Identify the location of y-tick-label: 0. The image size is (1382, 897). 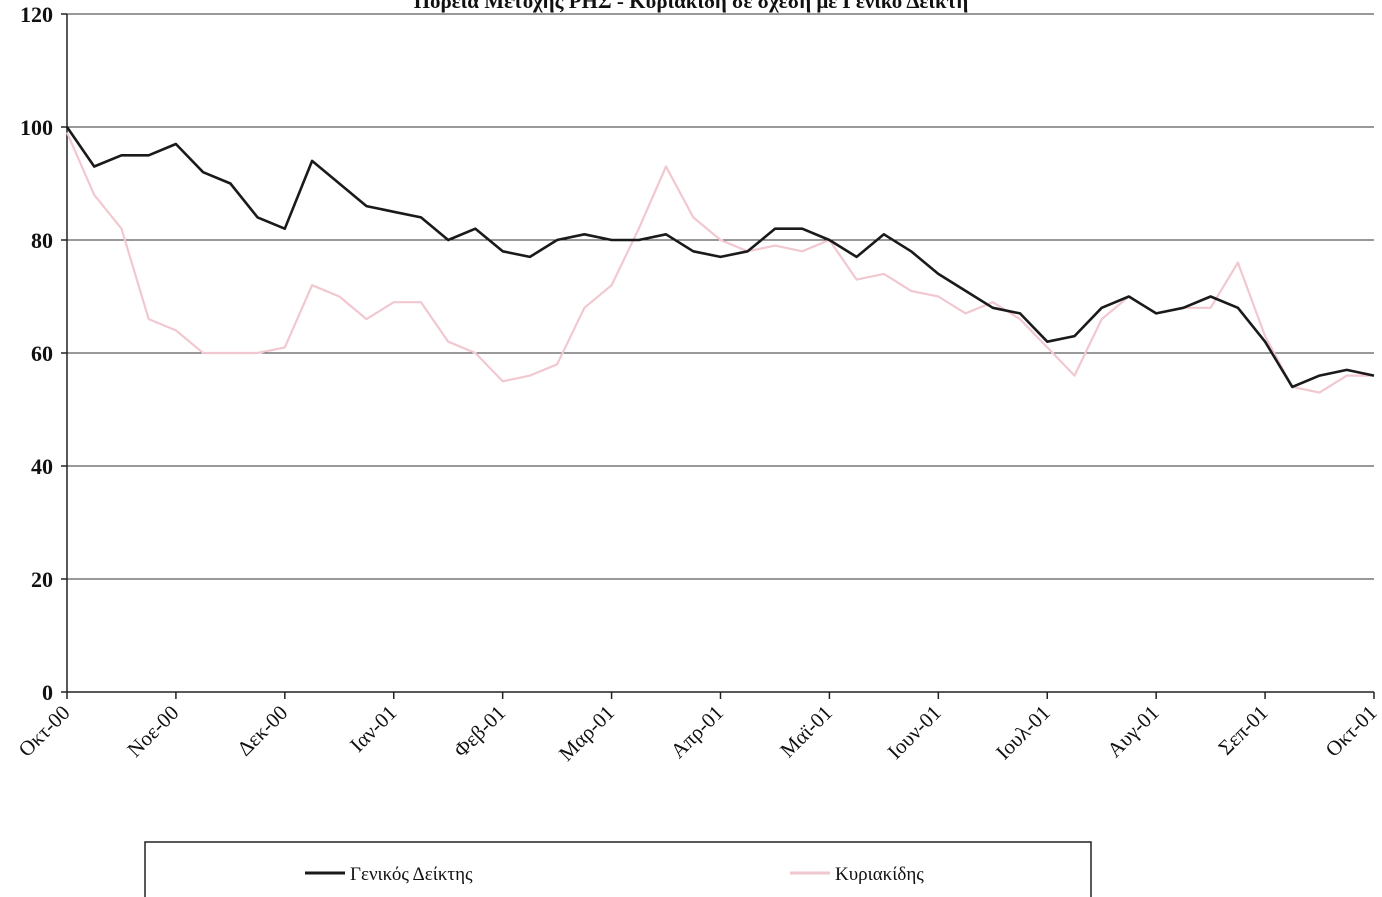
(47, 692).